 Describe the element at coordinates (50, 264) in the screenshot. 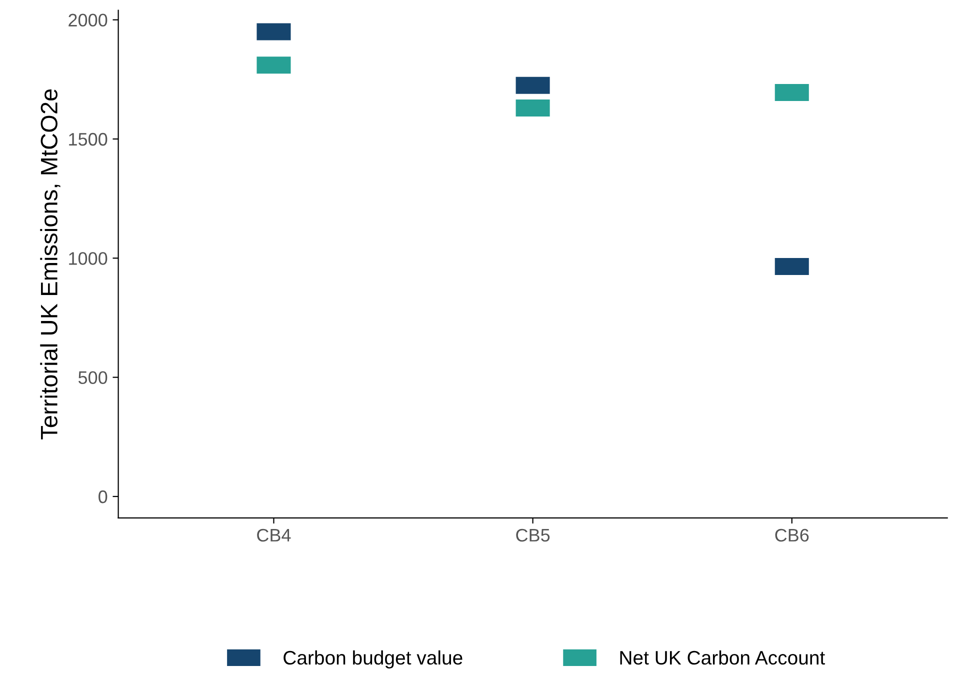

I see `y-axis-title: Territorial UK Emissions, MtCO2e` at that location.